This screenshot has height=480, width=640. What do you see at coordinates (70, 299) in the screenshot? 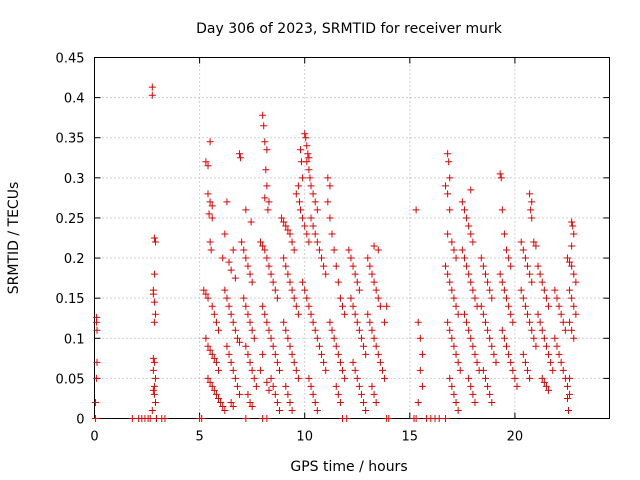
I see `y-tick-label: 0.15` at bounding box center [70, 299].